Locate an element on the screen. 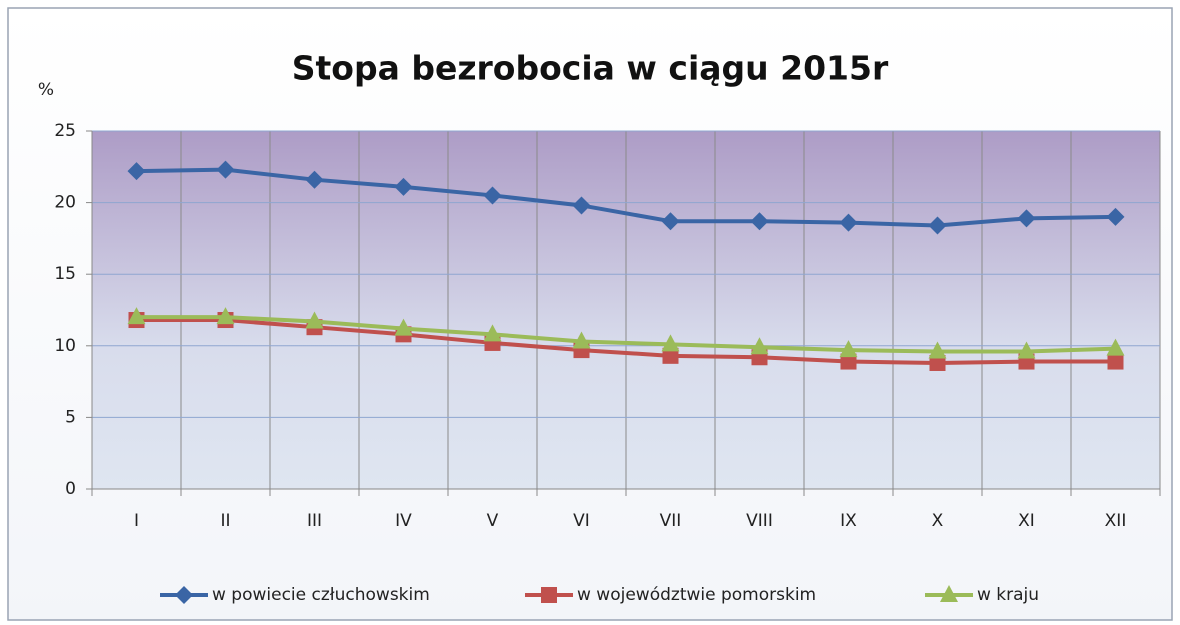 This screenshot has width=1180, height=625. x-tick-label: VIII is located at coordinates (759, 521).